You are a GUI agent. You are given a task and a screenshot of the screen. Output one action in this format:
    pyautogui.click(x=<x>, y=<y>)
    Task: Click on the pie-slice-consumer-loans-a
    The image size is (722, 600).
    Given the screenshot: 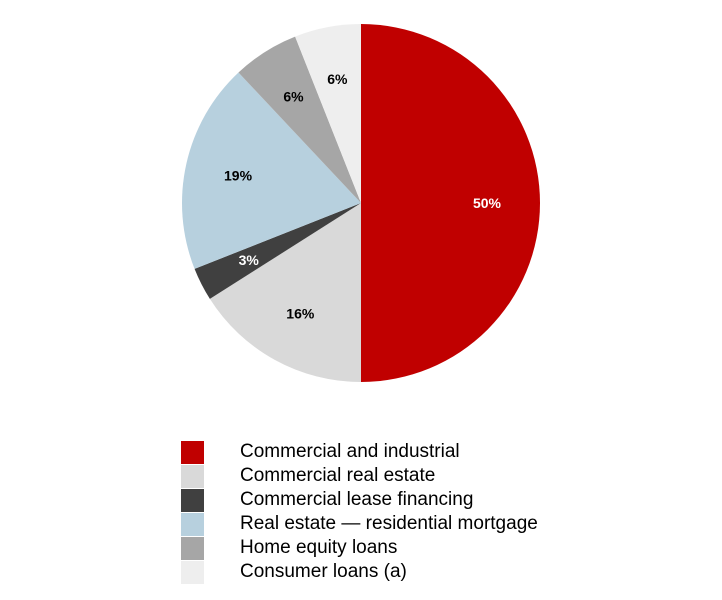 What is the action you would take?
    pyautogui.click(x=328, y=113)
    